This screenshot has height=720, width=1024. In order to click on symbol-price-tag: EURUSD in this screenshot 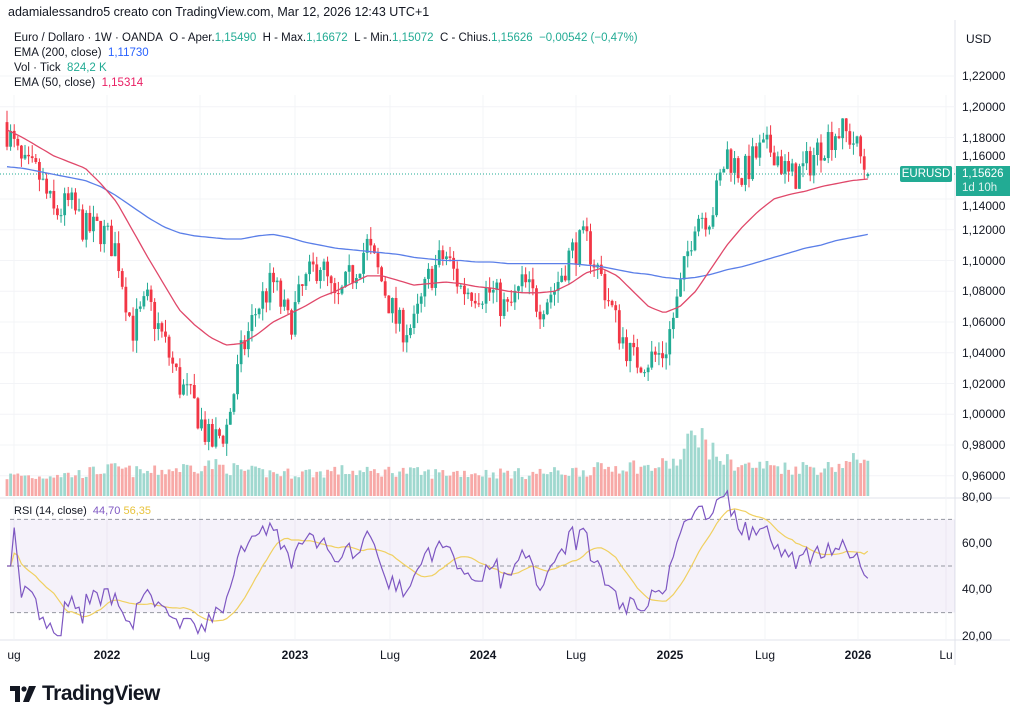, I will do `click(926, 174)`.